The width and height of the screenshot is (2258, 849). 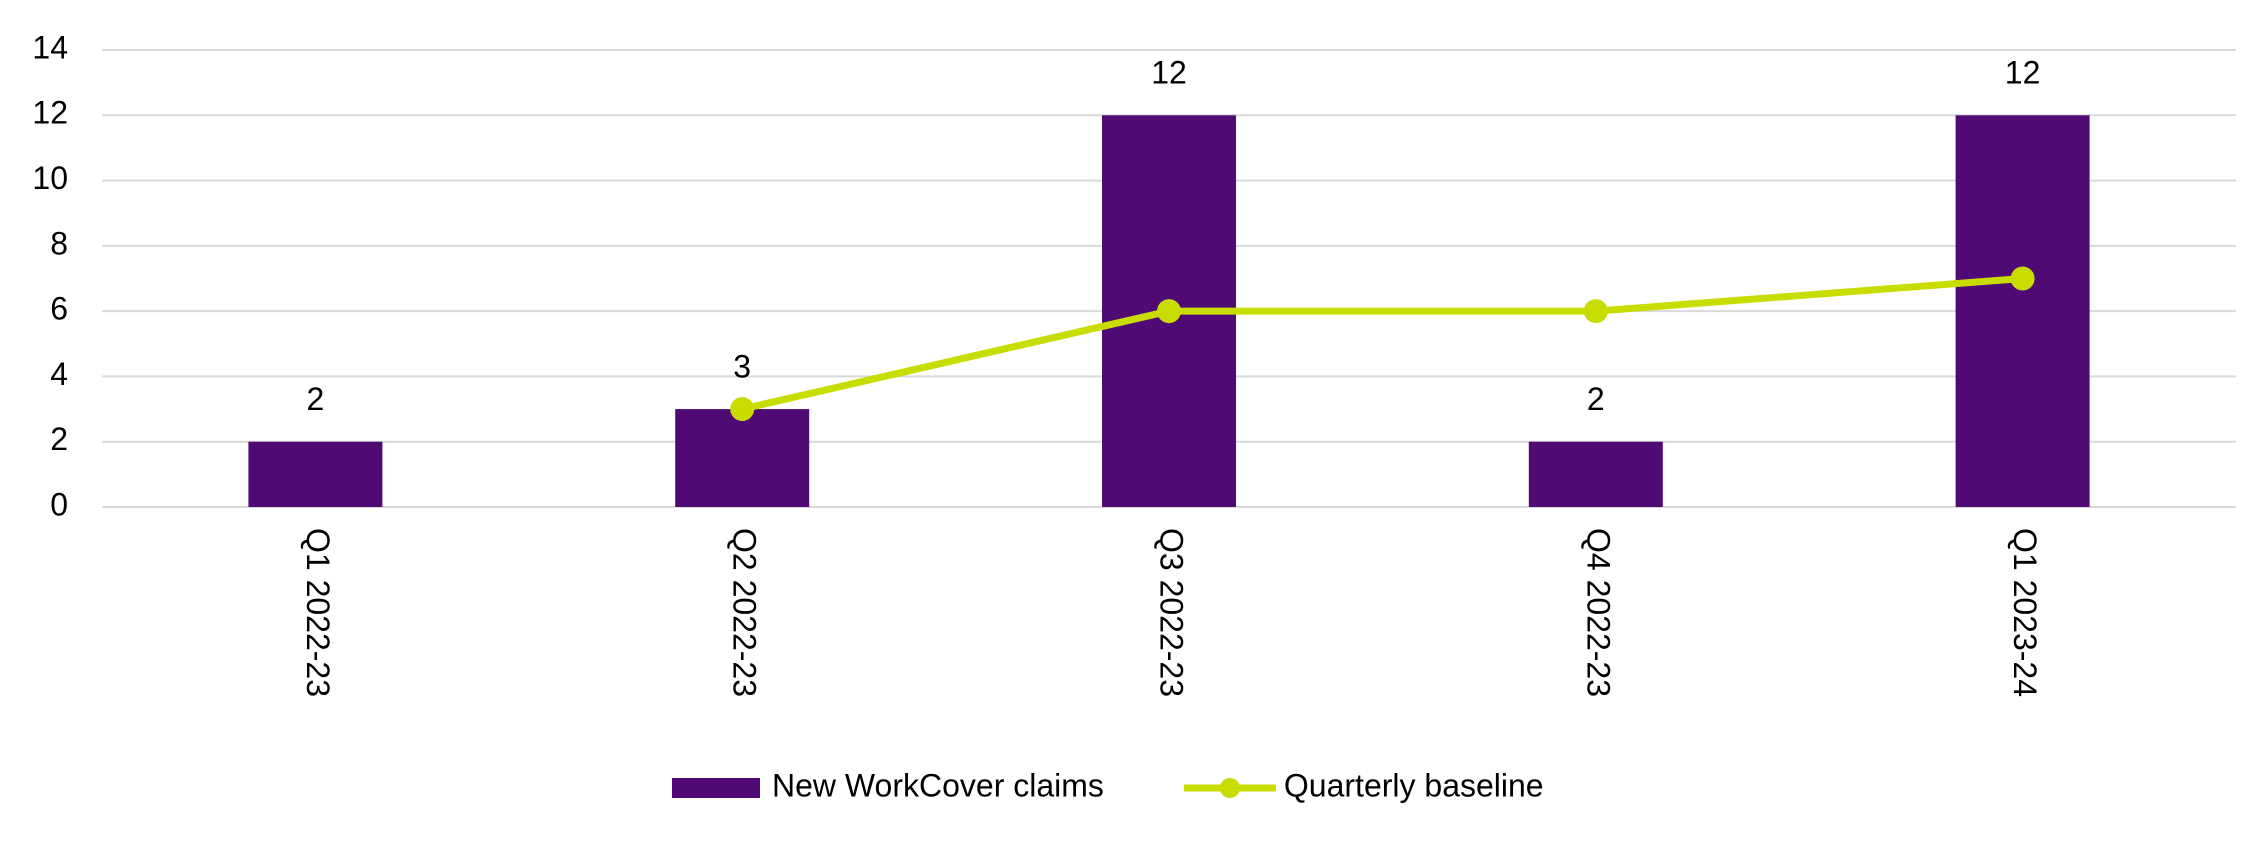 I want to click on y-tick-label: 8, so click(x=59, y=243).